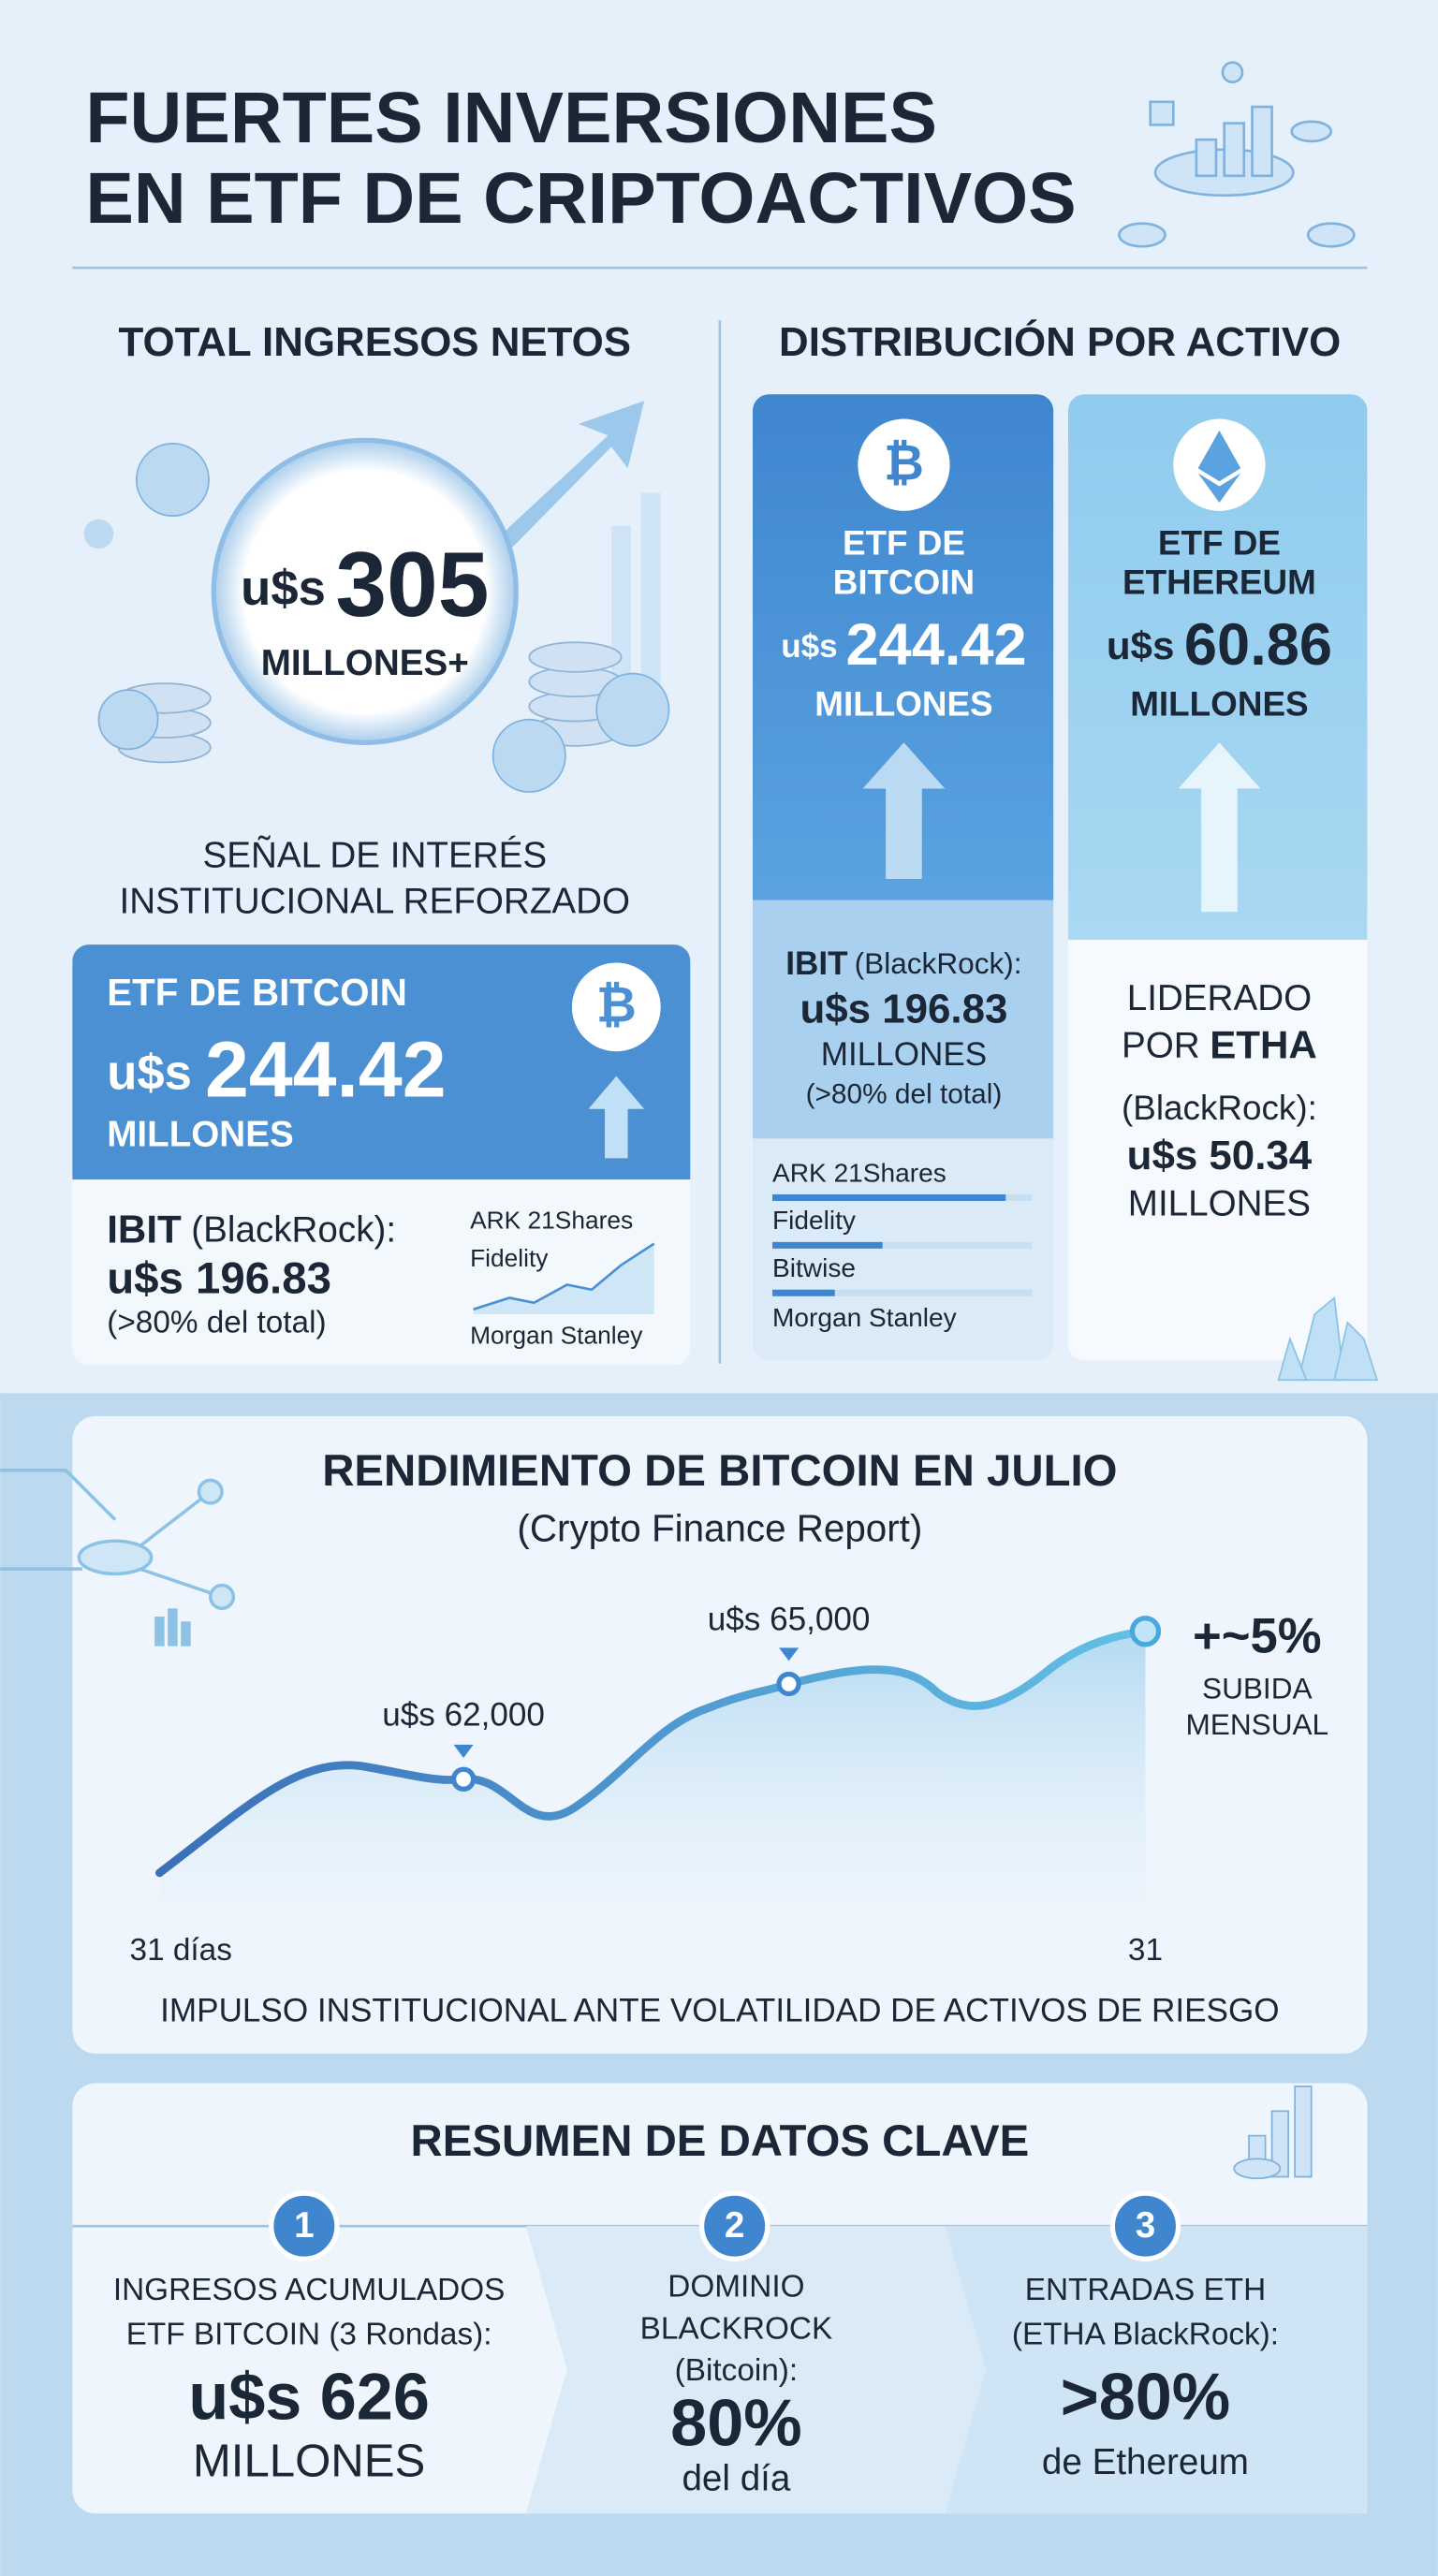 The width and height of the screenshot is (1438, 2576). Describe the element at coordinates (365, 663) in the screenshot. I see `unit: MILLONES+` at that location.